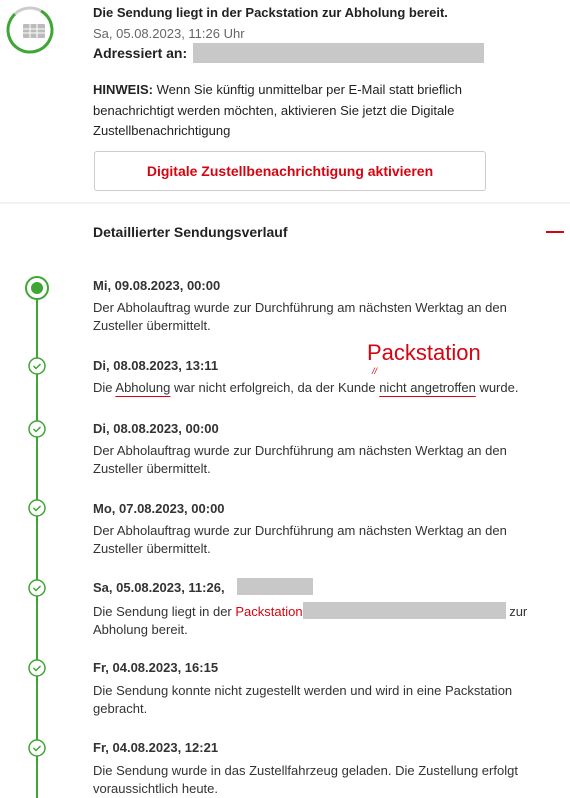  Describe the element at coordinates (140, 53) in the screenshot. I see `address-label: Adressiert an:` at that location.